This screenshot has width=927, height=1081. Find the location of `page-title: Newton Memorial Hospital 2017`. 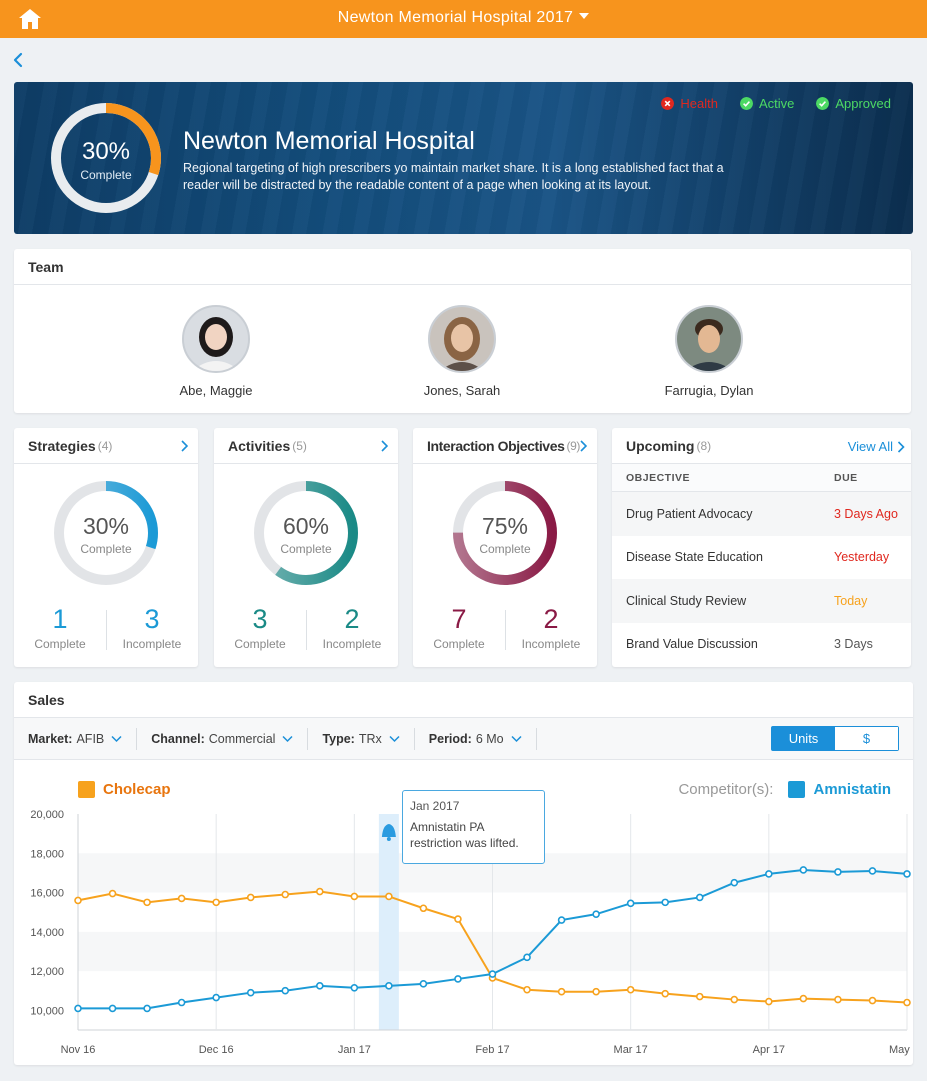

page-title: Newton Memorial Hospital 2017 is located at coordinates (455, 17).